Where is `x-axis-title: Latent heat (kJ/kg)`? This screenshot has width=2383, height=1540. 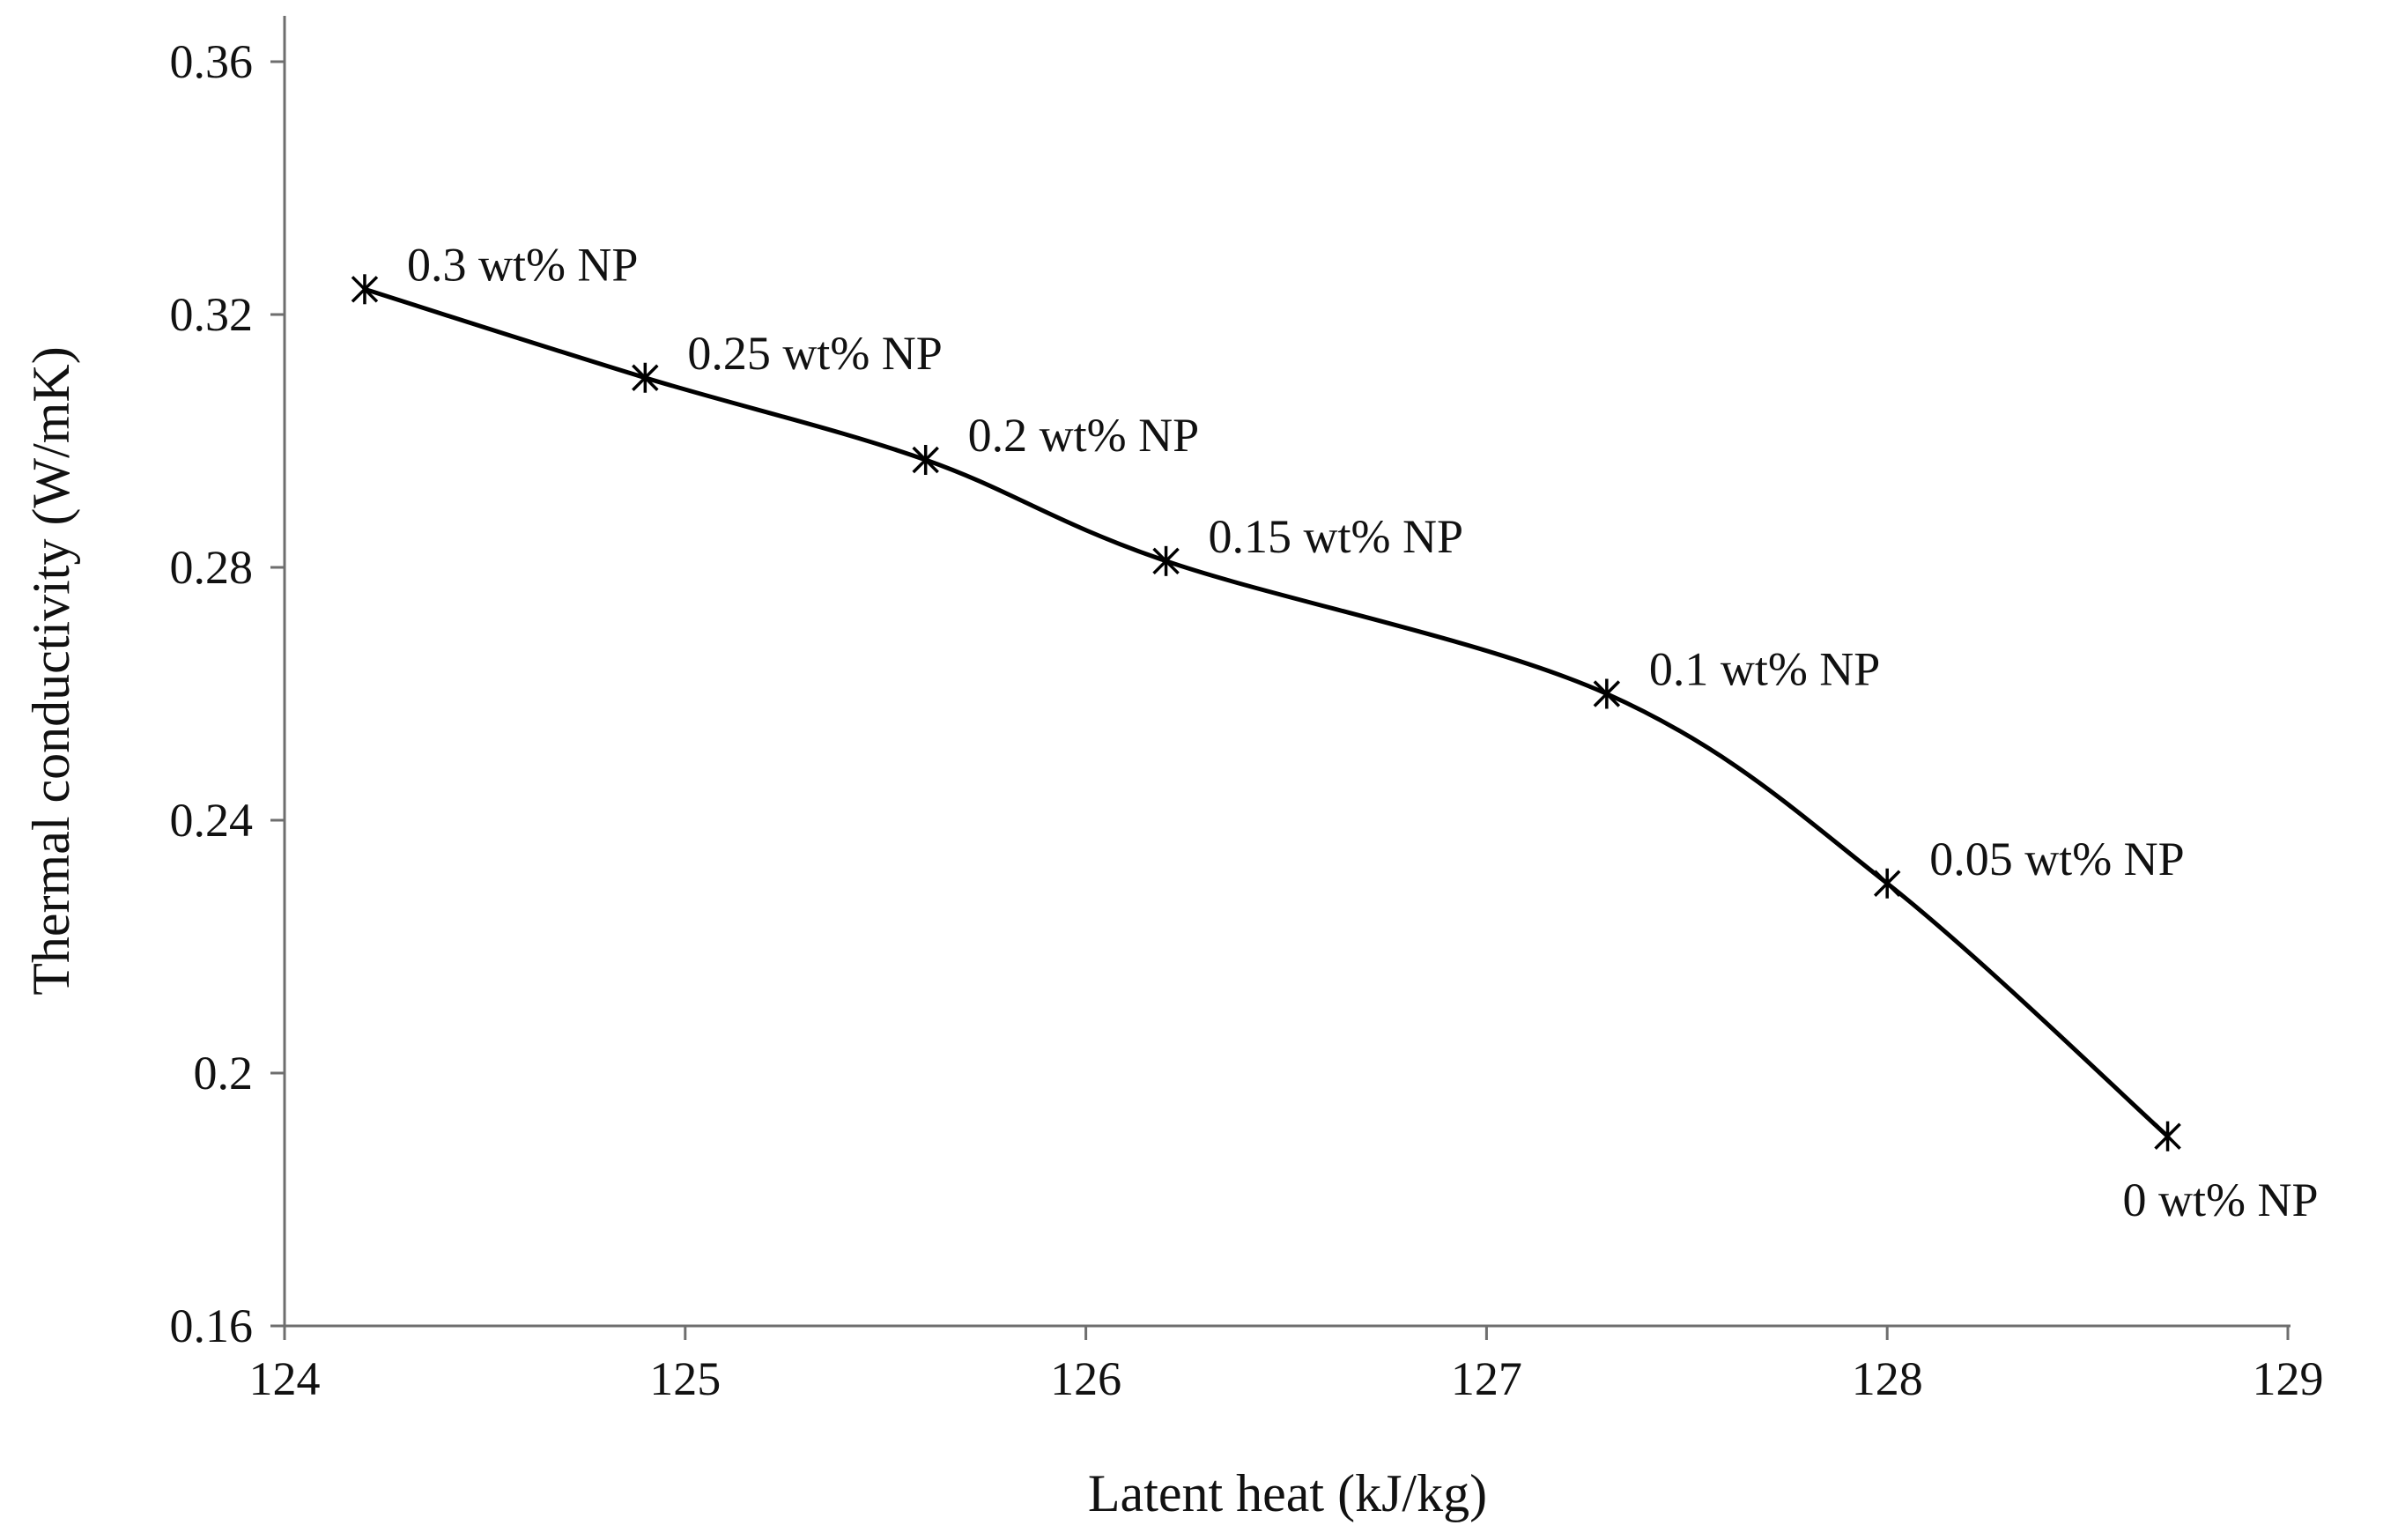
x-axis-title: Latent heat (kJ/kg) is located at coordinates (1287, 1493).